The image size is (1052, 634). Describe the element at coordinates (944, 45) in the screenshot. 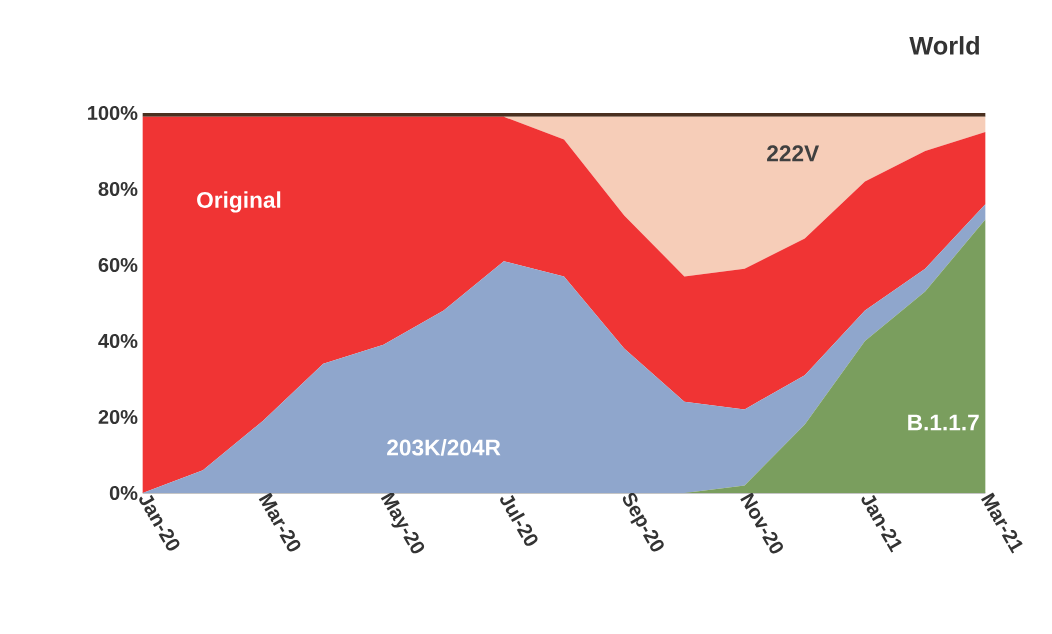

I see `chart-title: World` at that location.